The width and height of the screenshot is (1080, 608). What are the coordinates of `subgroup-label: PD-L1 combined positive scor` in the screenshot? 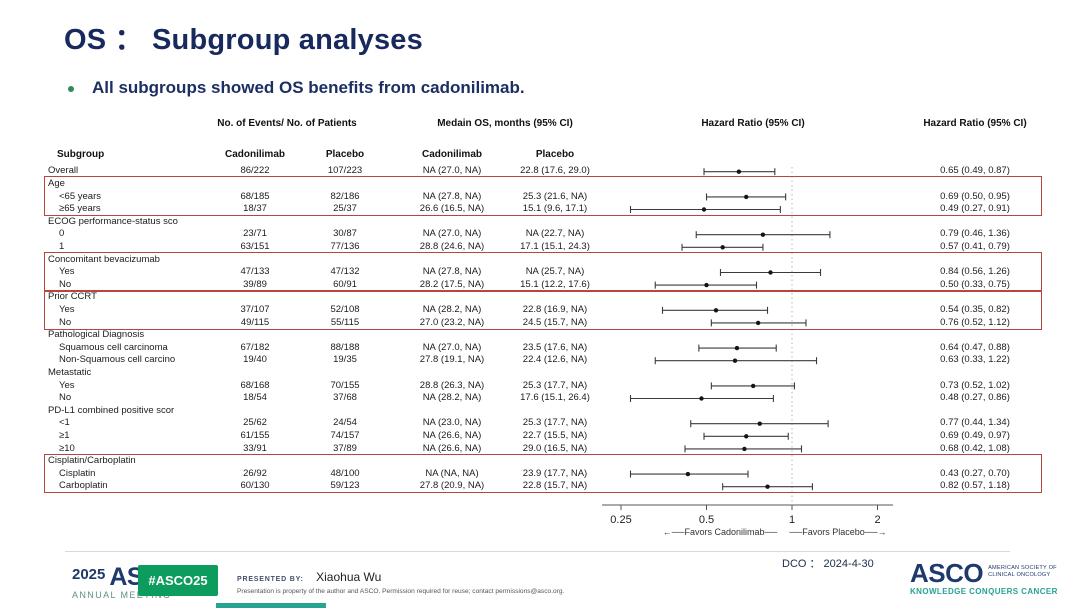 It's located at (111, 410).